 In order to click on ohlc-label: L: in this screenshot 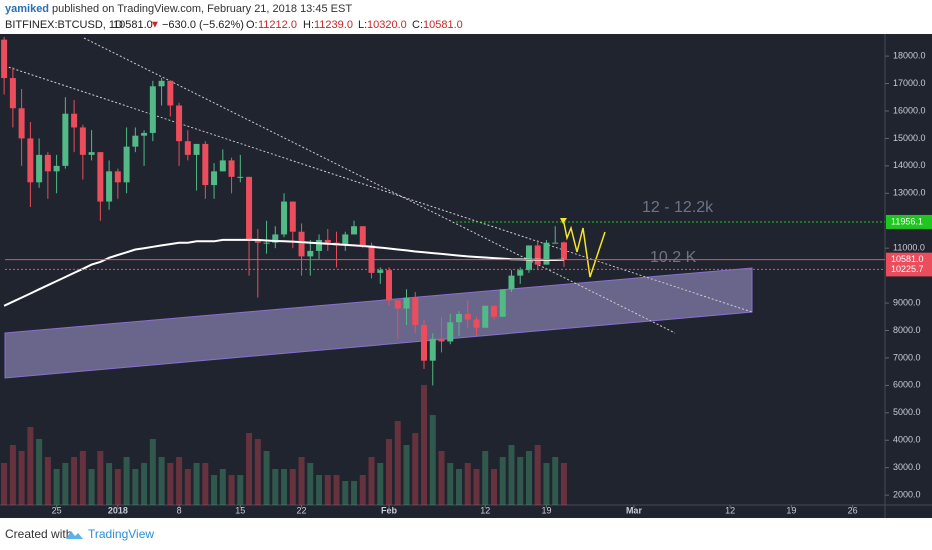, I will do `click(362, 25)`.